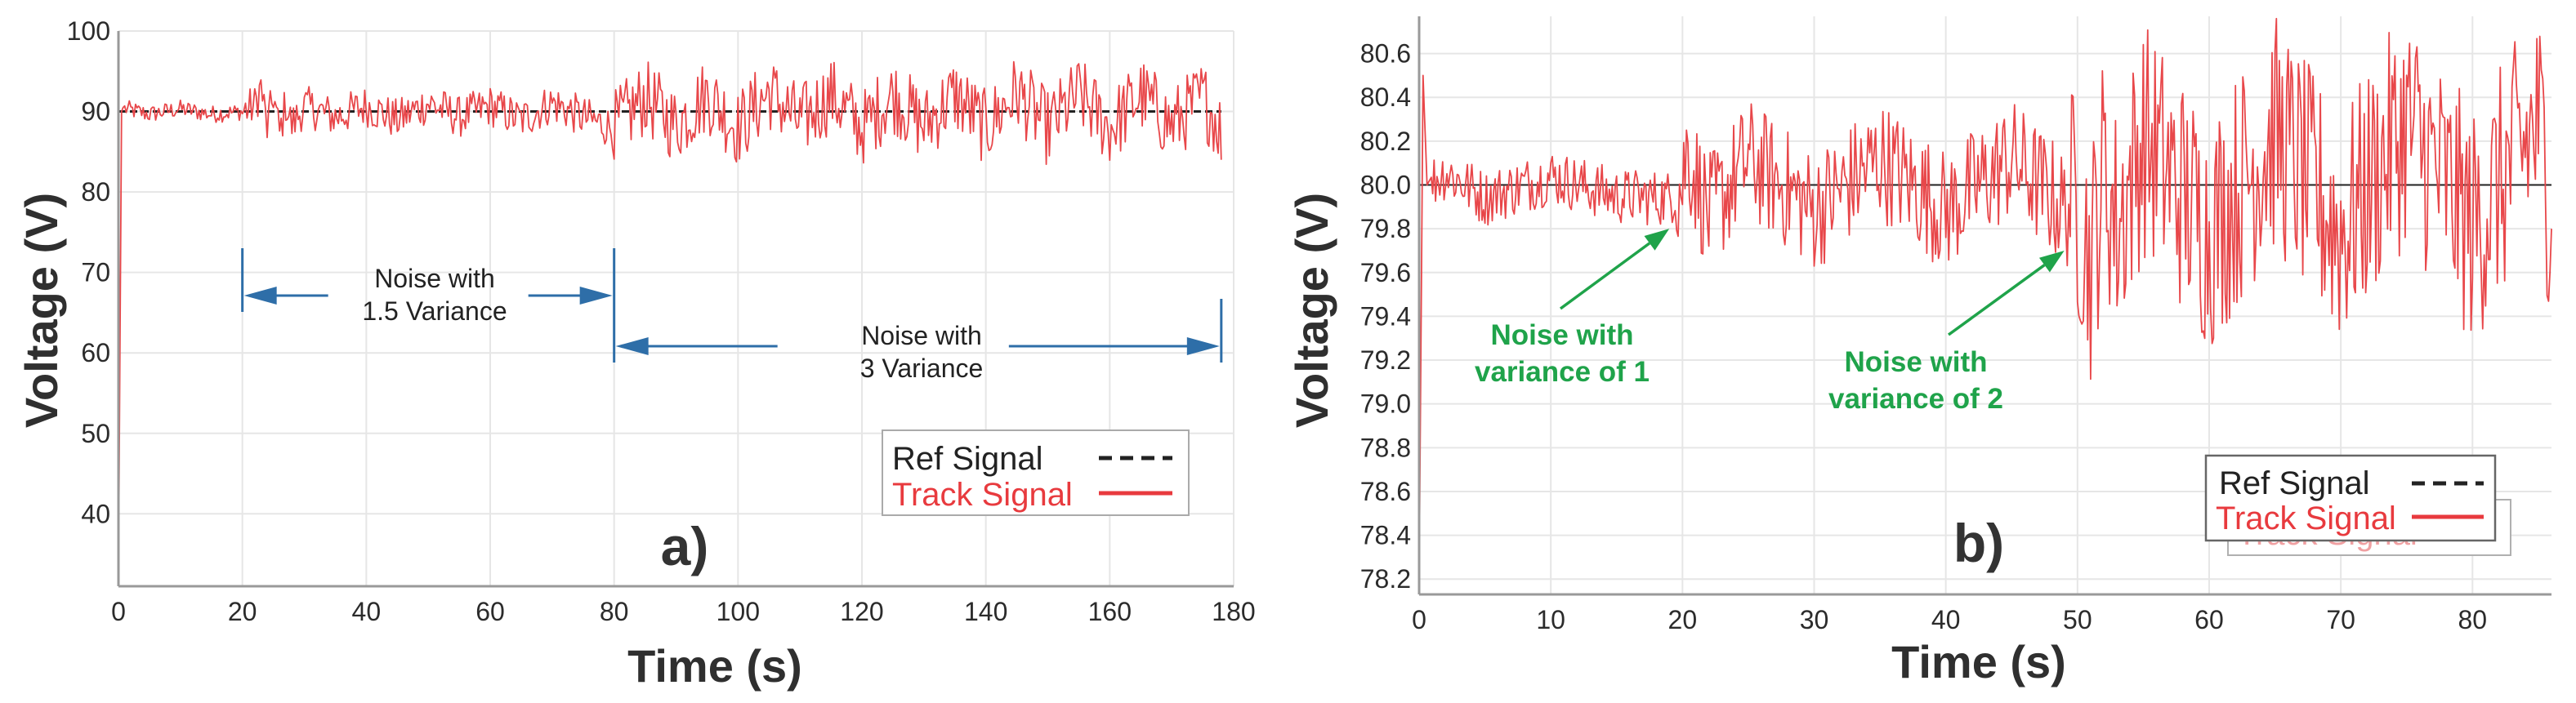 This screenshot has width=2576, height=703. I want to click on y-tick-label: 79.8, so click(1386, 228).